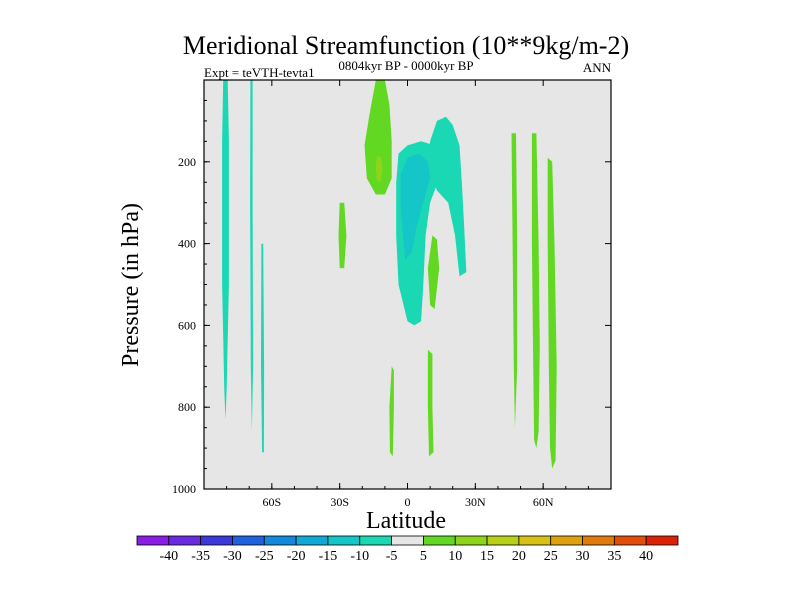 Image resolution: width=800 pixels, height=600 pixels. What do you see at coordinates (406, 521) in the screenshot?
I see `x-axis-title: Latitude` at bounding box center [406, 521].